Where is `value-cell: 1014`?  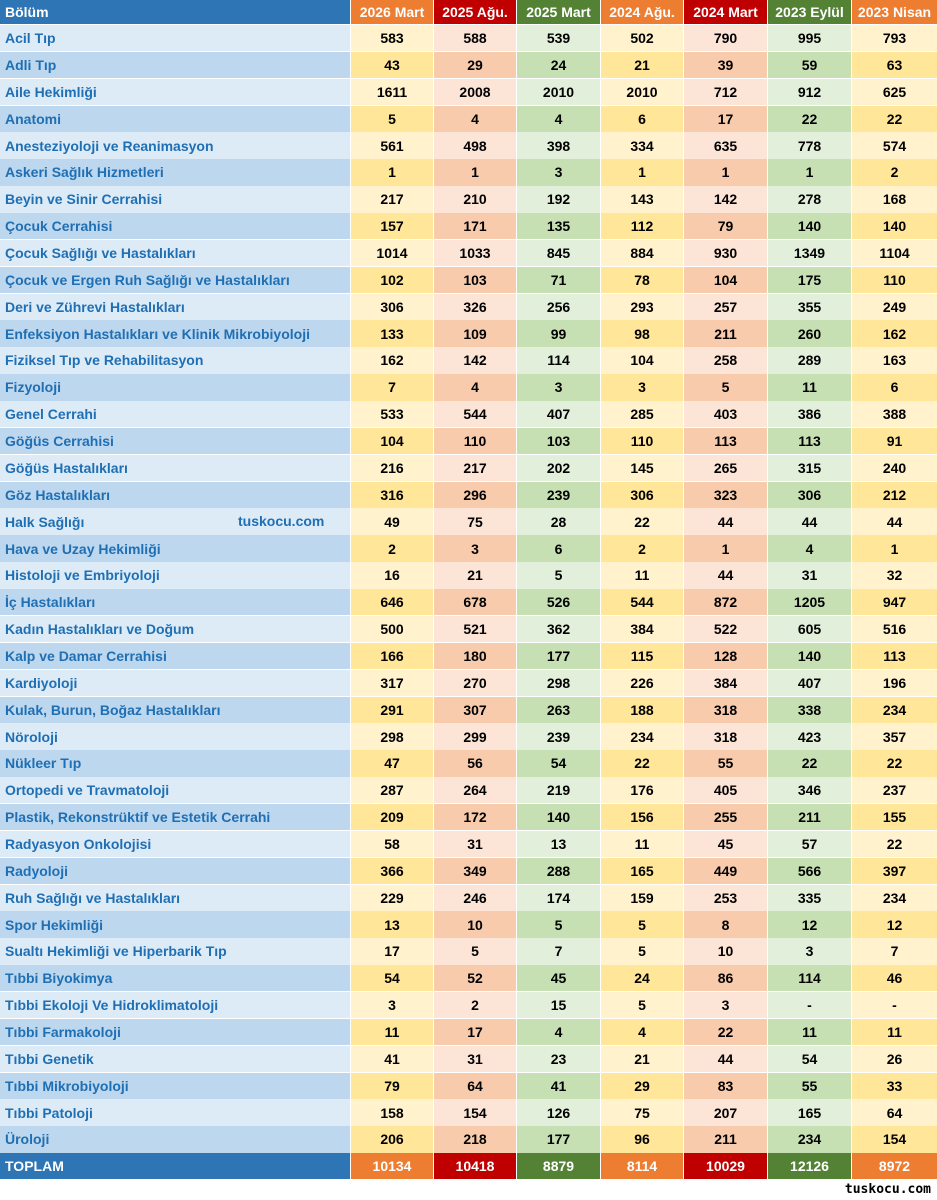 value-cell: 1014 is located at coordinates (392, 253).